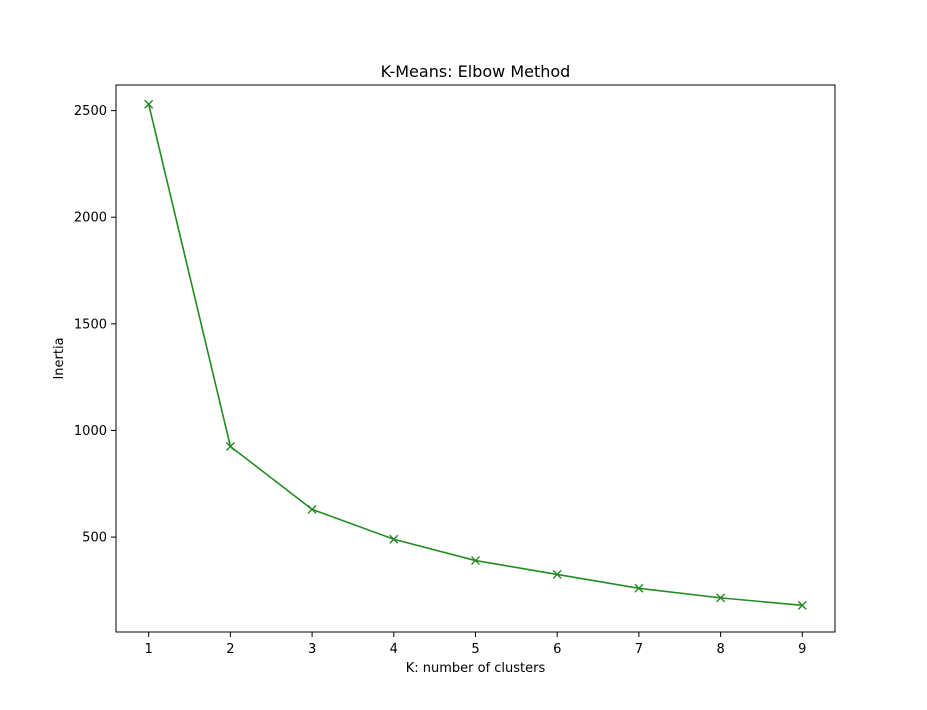 The height and width of the screenshot is (710, 927). What do you see at coordinates (476, 71) in the screenshot?
I see `chart-title: K-Means: Elbow Method` at bounding box center [476, 71].